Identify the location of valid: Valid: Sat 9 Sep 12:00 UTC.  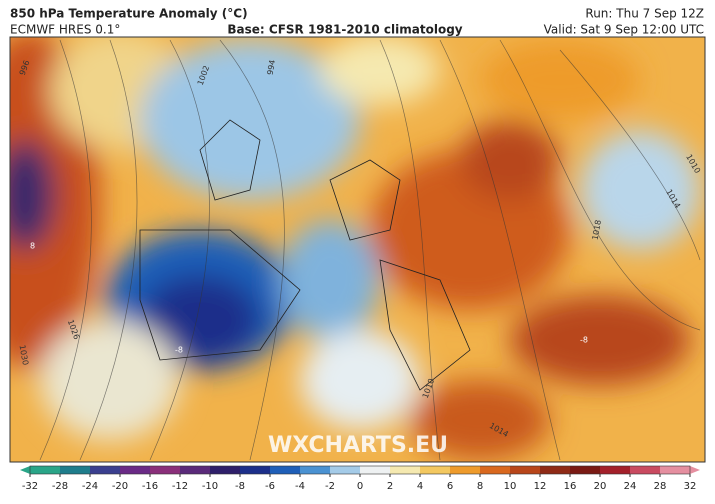
(624, 30).